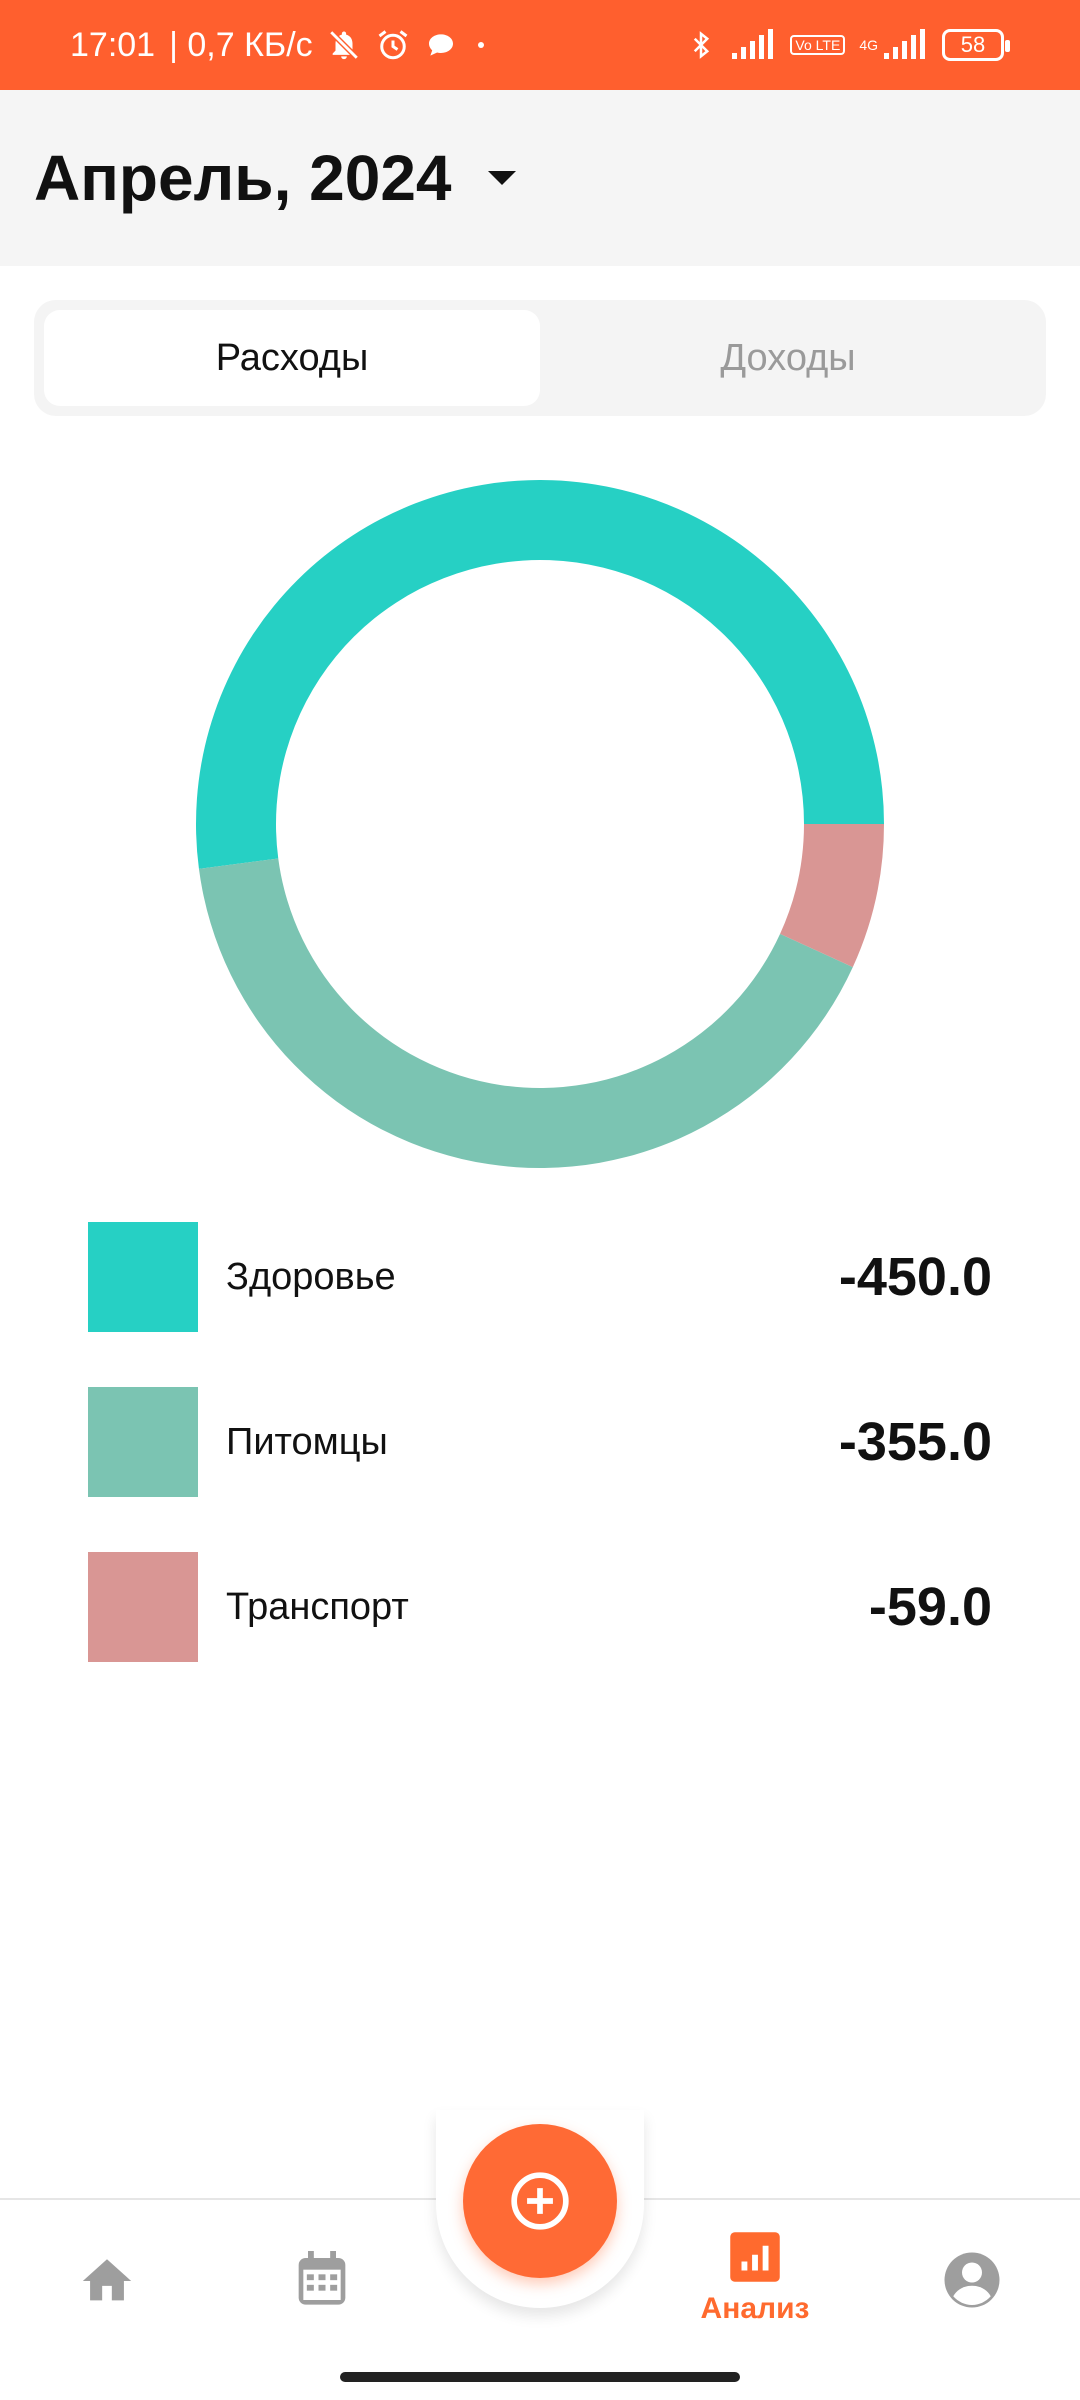 The height and width of the screenshot is (2400, 1080). I want to click on legend-value-health: -450.0, so click(915, 1277).